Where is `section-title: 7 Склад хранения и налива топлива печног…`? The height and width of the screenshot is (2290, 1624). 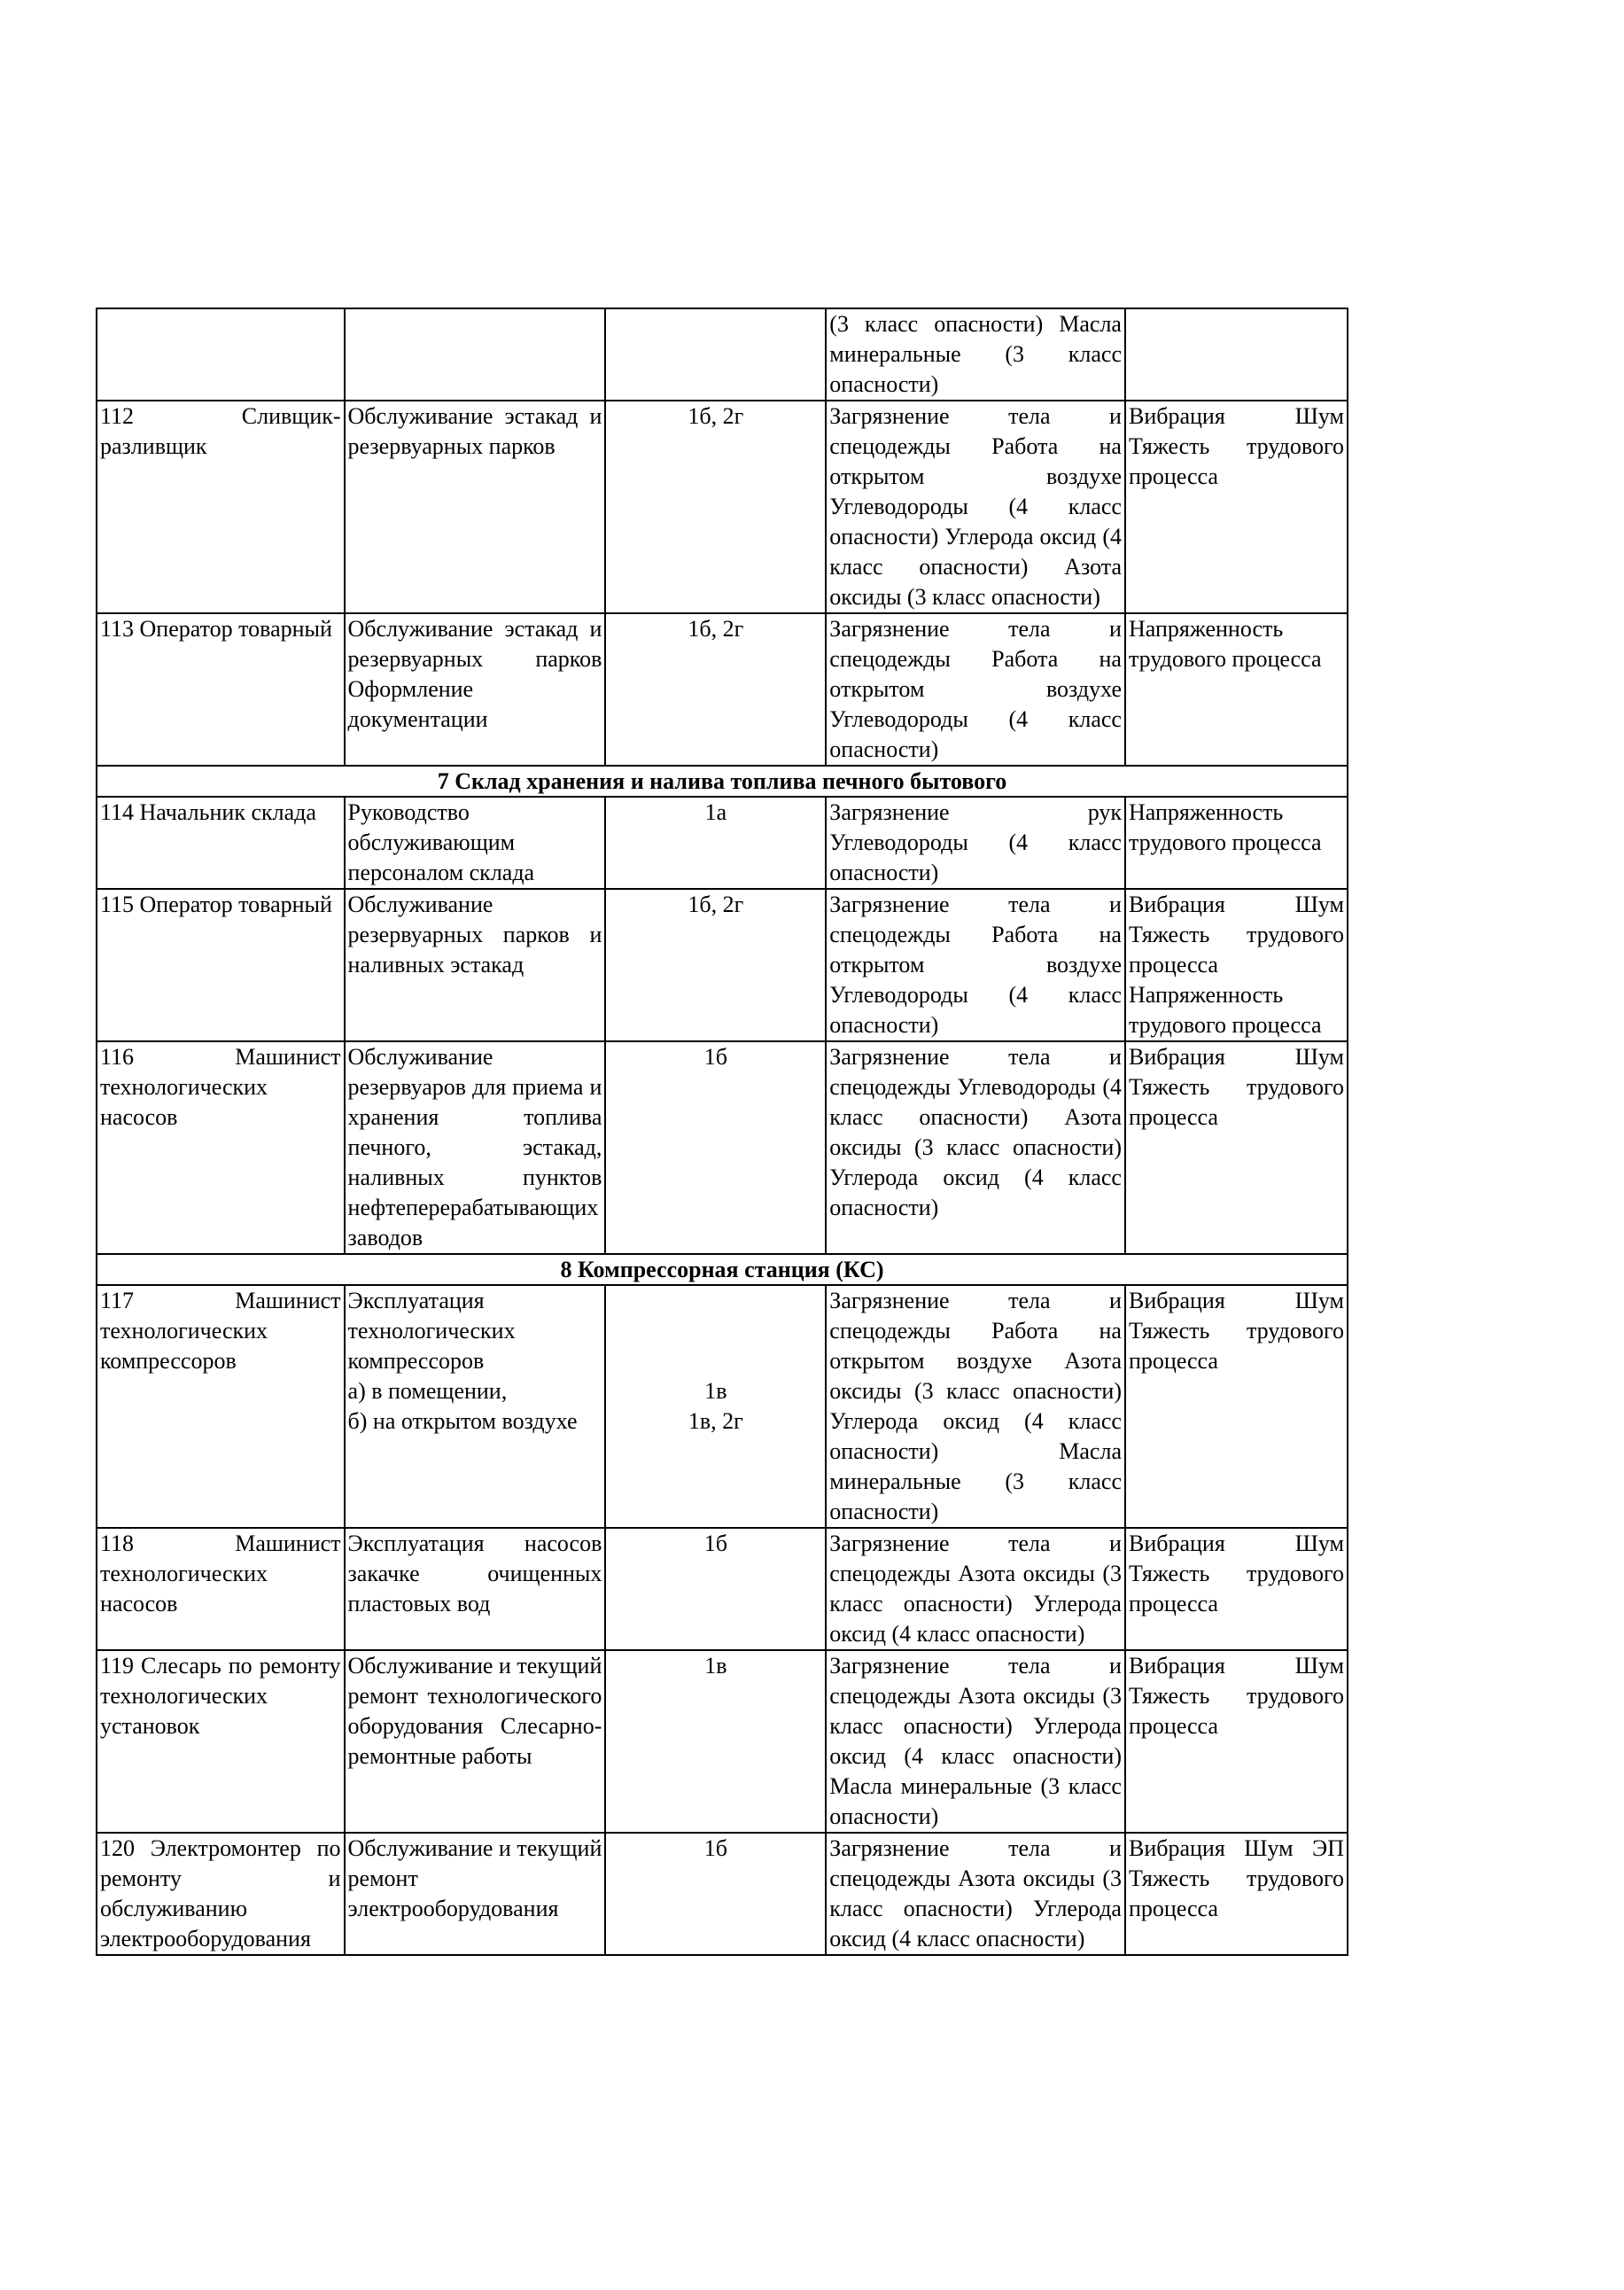 section-title: 7 Склад хранения и налива топлива печног… is located at coordinates (722, 782).